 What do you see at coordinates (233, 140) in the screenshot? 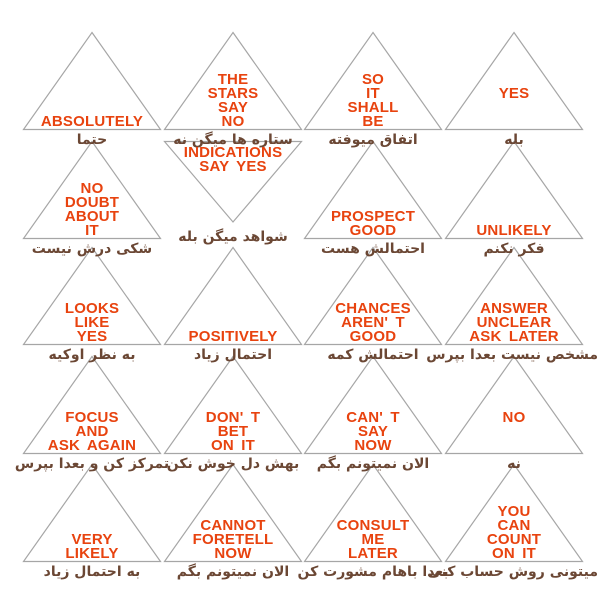
I see `answer-persian-text: ستاره ها میگن نه` at bounding box center [233, 140].